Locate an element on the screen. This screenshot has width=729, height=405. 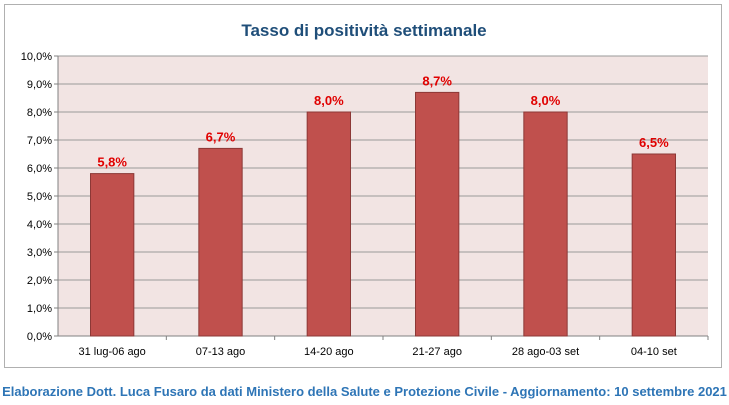
y-tick-label: 4,0% is located at coordinates (39, 225).